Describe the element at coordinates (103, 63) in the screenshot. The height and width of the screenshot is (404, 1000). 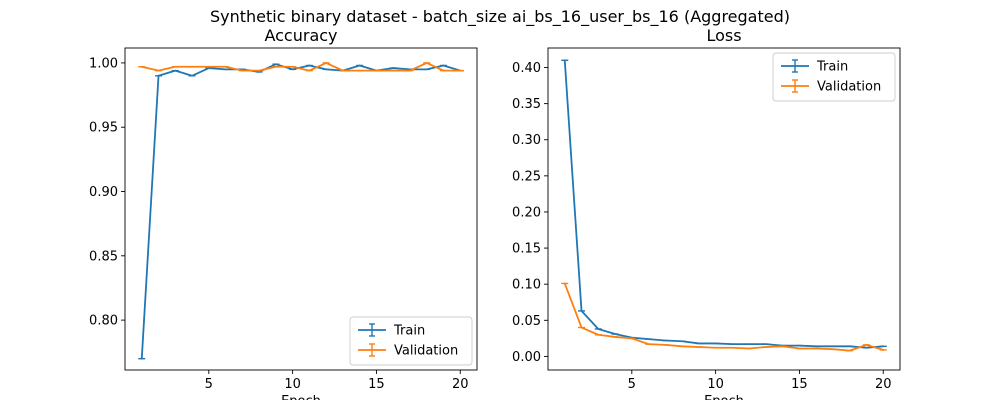
I see `chart-0-ytick-label: 1.00` at that location.